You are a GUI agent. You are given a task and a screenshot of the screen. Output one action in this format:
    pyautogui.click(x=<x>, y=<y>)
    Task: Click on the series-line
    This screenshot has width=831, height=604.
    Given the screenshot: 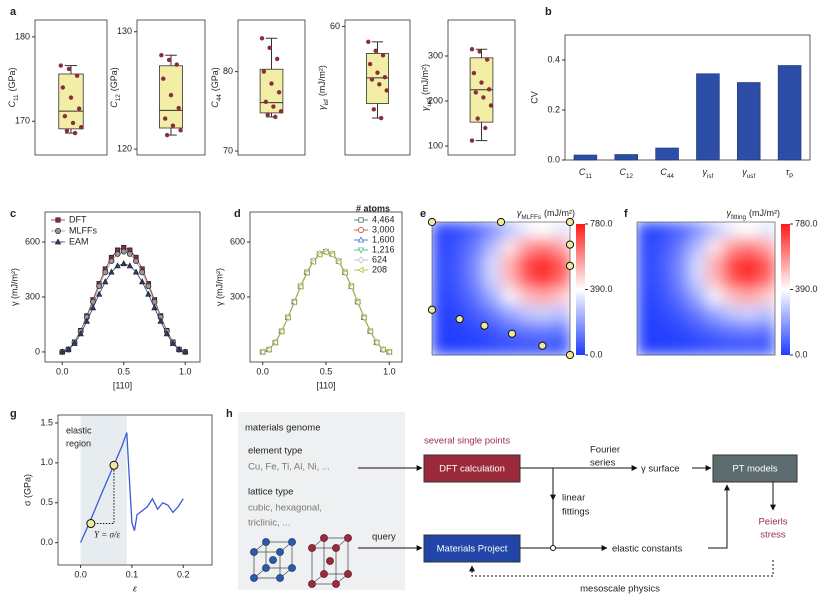 What is the action you would take?
    pyautogui.click(x=124, y=302)
    